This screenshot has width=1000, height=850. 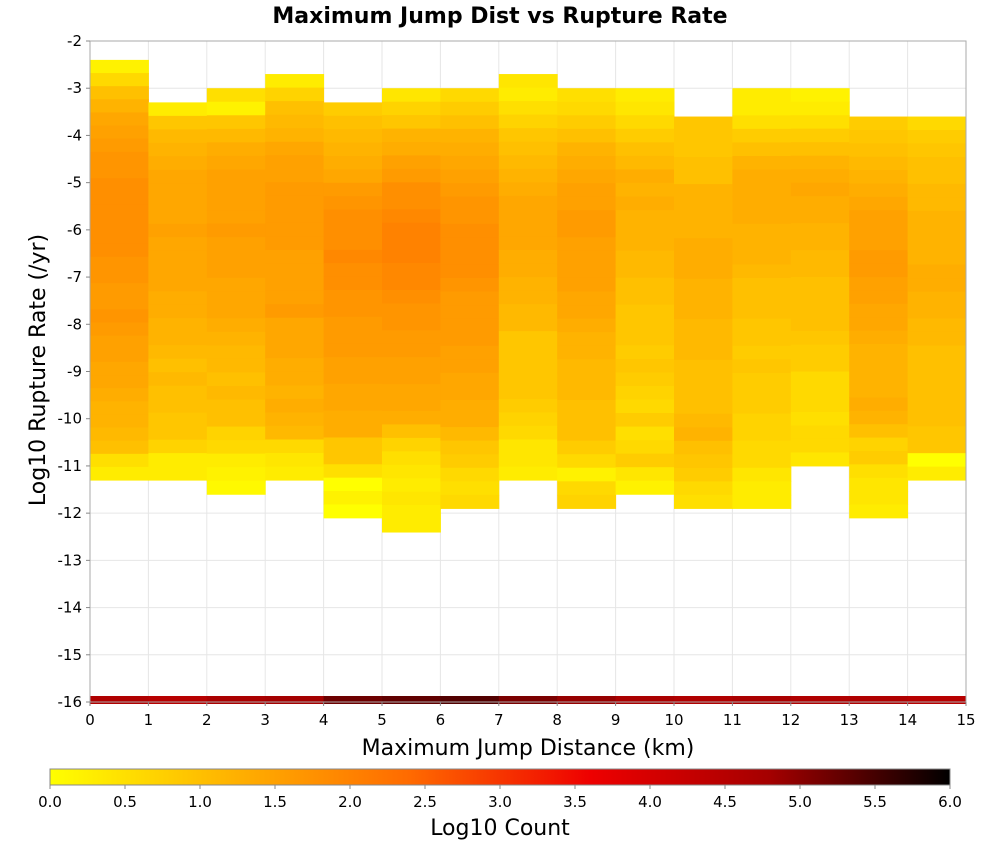 I want to click on x-tick-label: 13, so click(x=849, y=720).